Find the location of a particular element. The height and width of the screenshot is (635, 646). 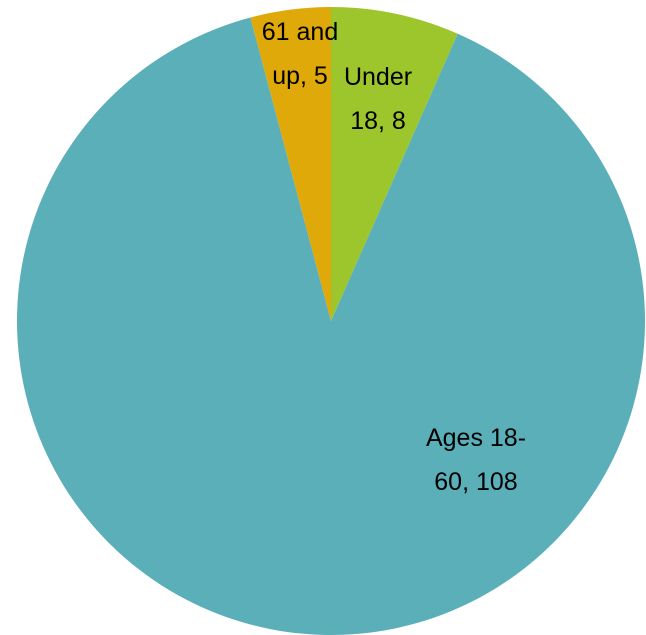

data-label: Under 18, 8 is located at coordinates (378, 99).